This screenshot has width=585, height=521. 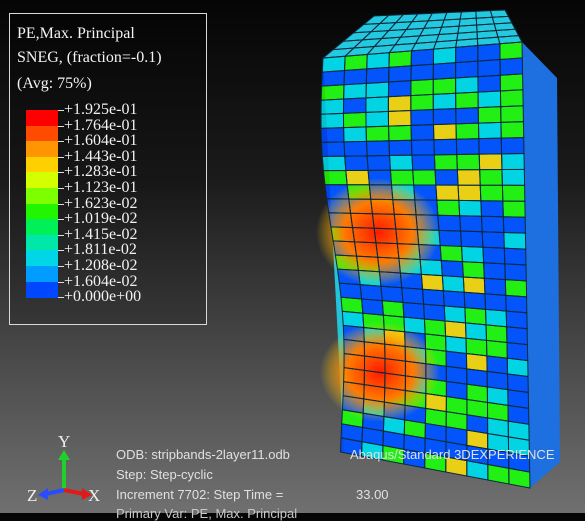 I want to click on legend-value-label: +1.415e-02, so click(x=101, y=234).